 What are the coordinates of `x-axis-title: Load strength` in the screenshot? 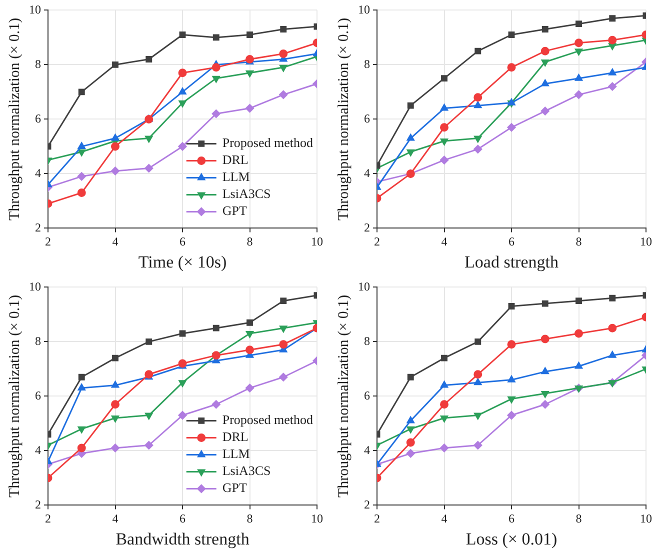 It's located at (511, 262).